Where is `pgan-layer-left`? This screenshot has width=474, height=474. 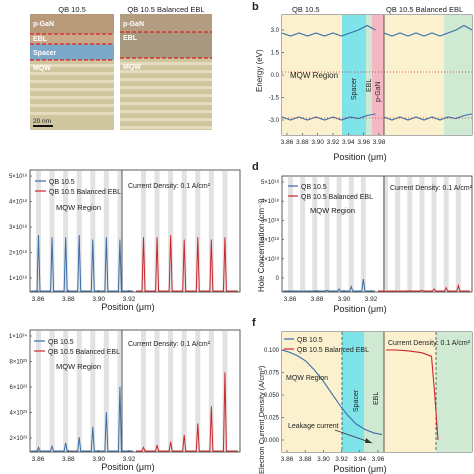 pgan-layer-left is located at coordinates (72, 24).